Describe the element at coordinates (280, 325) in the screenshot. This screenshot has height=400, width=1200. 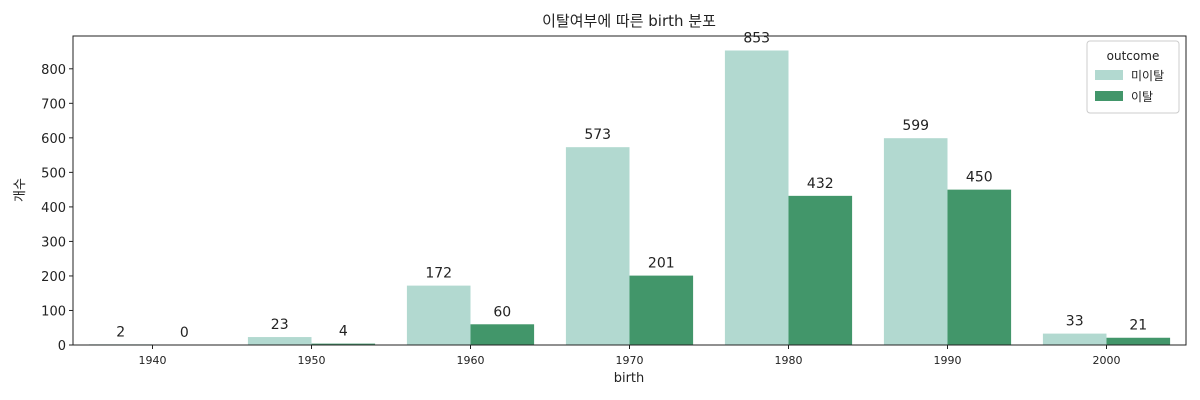
I see `bar-label-1950-series-0: 23` at that location.